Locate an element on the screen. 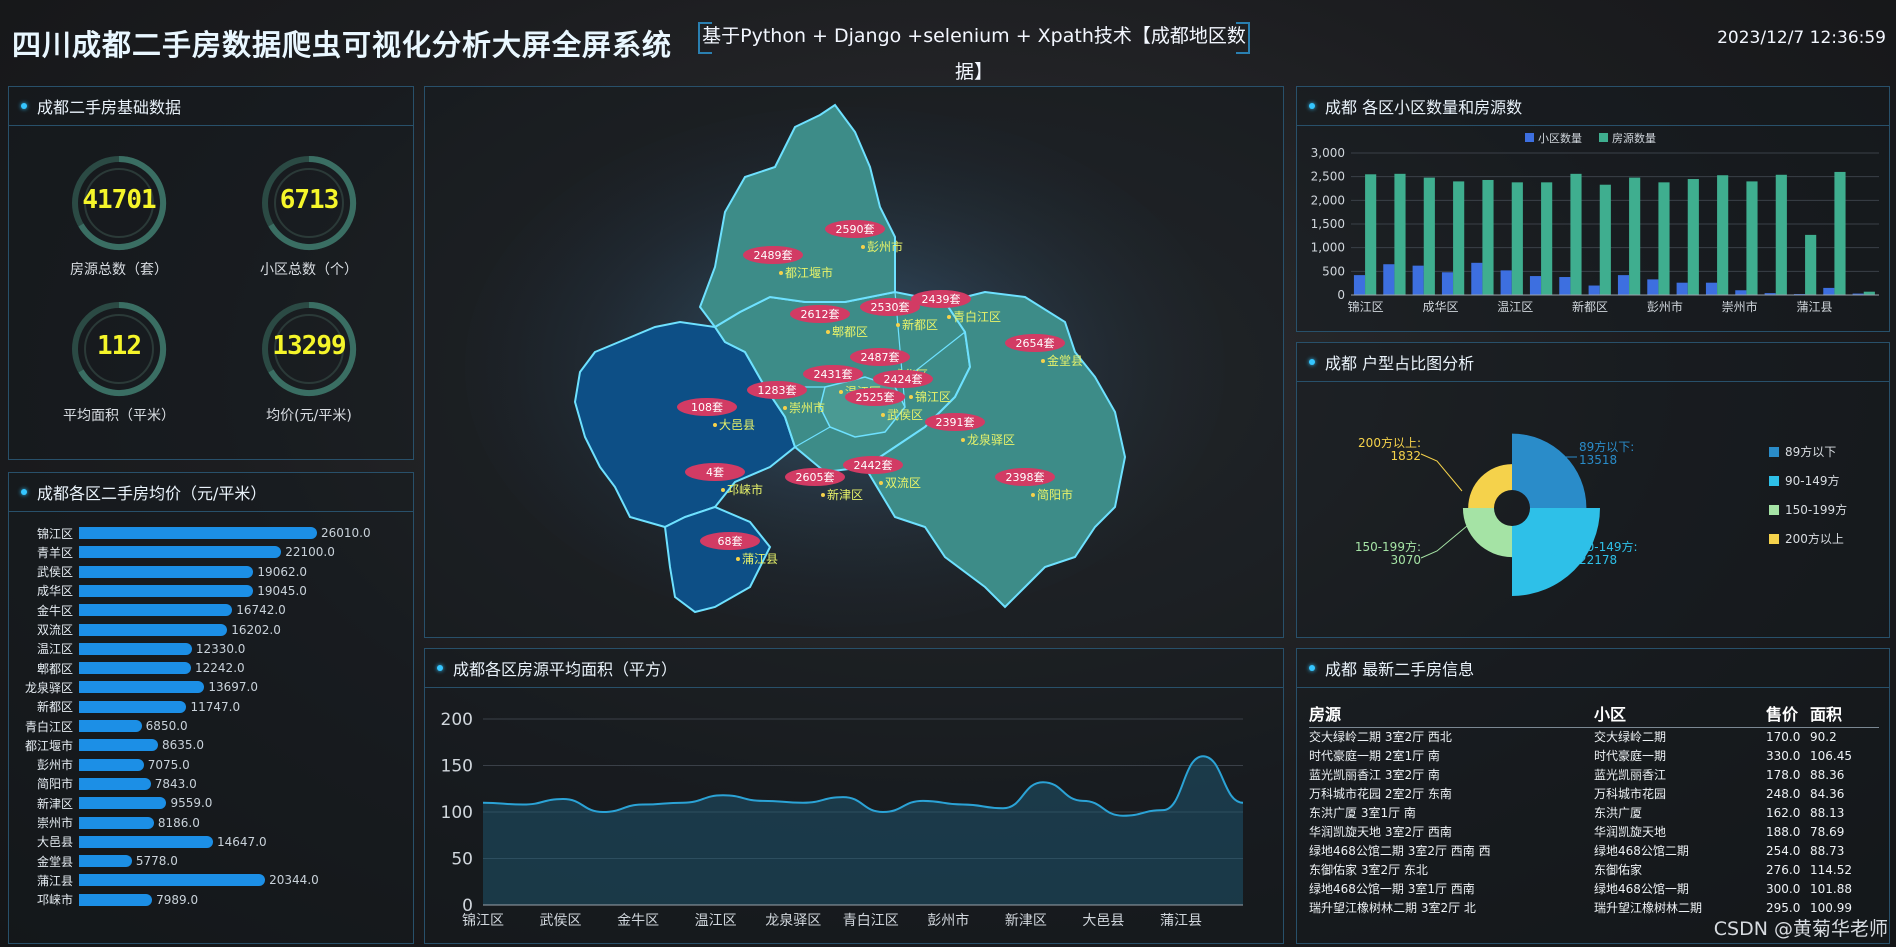 This screenshot has width=1896, height=947. panel-title: 成都 最新二手房信息 is located at coordinates (1400, 669).